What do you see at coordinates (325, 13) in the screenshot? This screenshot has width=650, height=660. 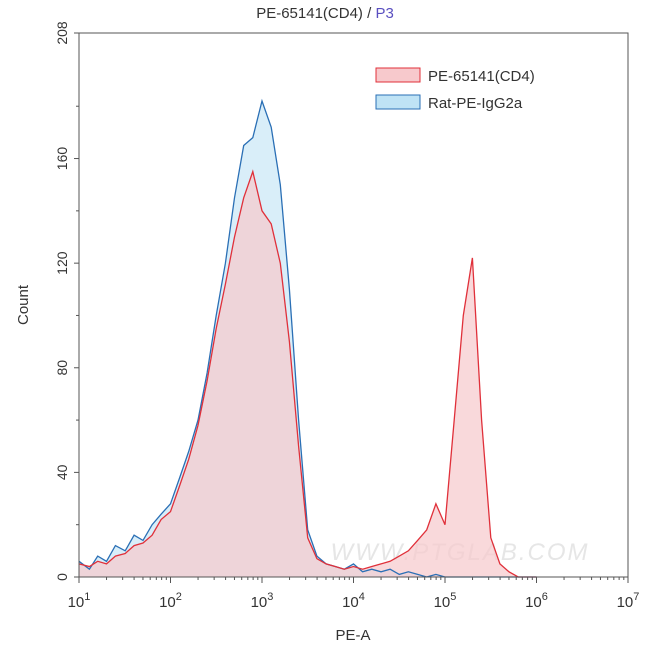 I see `chart-title: PE-65141(CD4) / P3` at bounding box center [325, 13].